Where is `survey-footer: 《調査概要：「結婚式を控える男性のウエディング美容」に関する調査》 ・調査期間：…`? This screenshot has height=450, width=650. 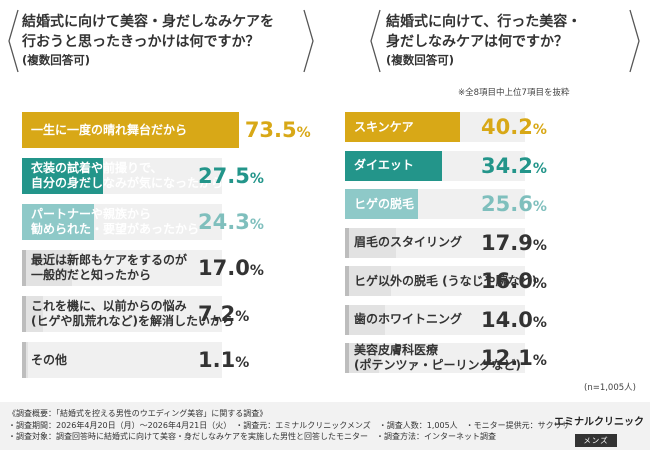
survey-footer: 《調査概要：「結婚式を控える男性のウエディング美容」に関する調査》 ・調査期間：… is located at coordinates (325, 426).